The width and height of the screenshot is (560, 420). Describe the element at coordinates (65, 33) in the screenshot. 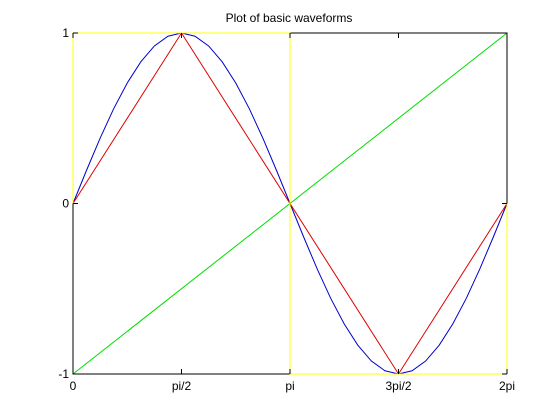

I see `y-tick-label: 1` at that location.